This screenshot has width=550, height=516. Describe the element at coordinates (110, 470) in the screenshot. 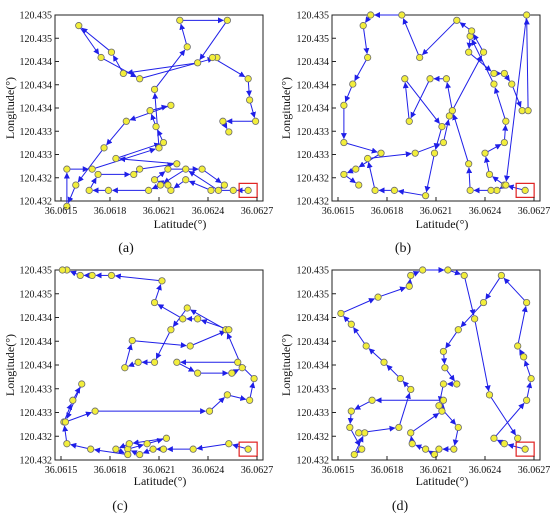

I see `x-tick-label: 36.0618` at that location.